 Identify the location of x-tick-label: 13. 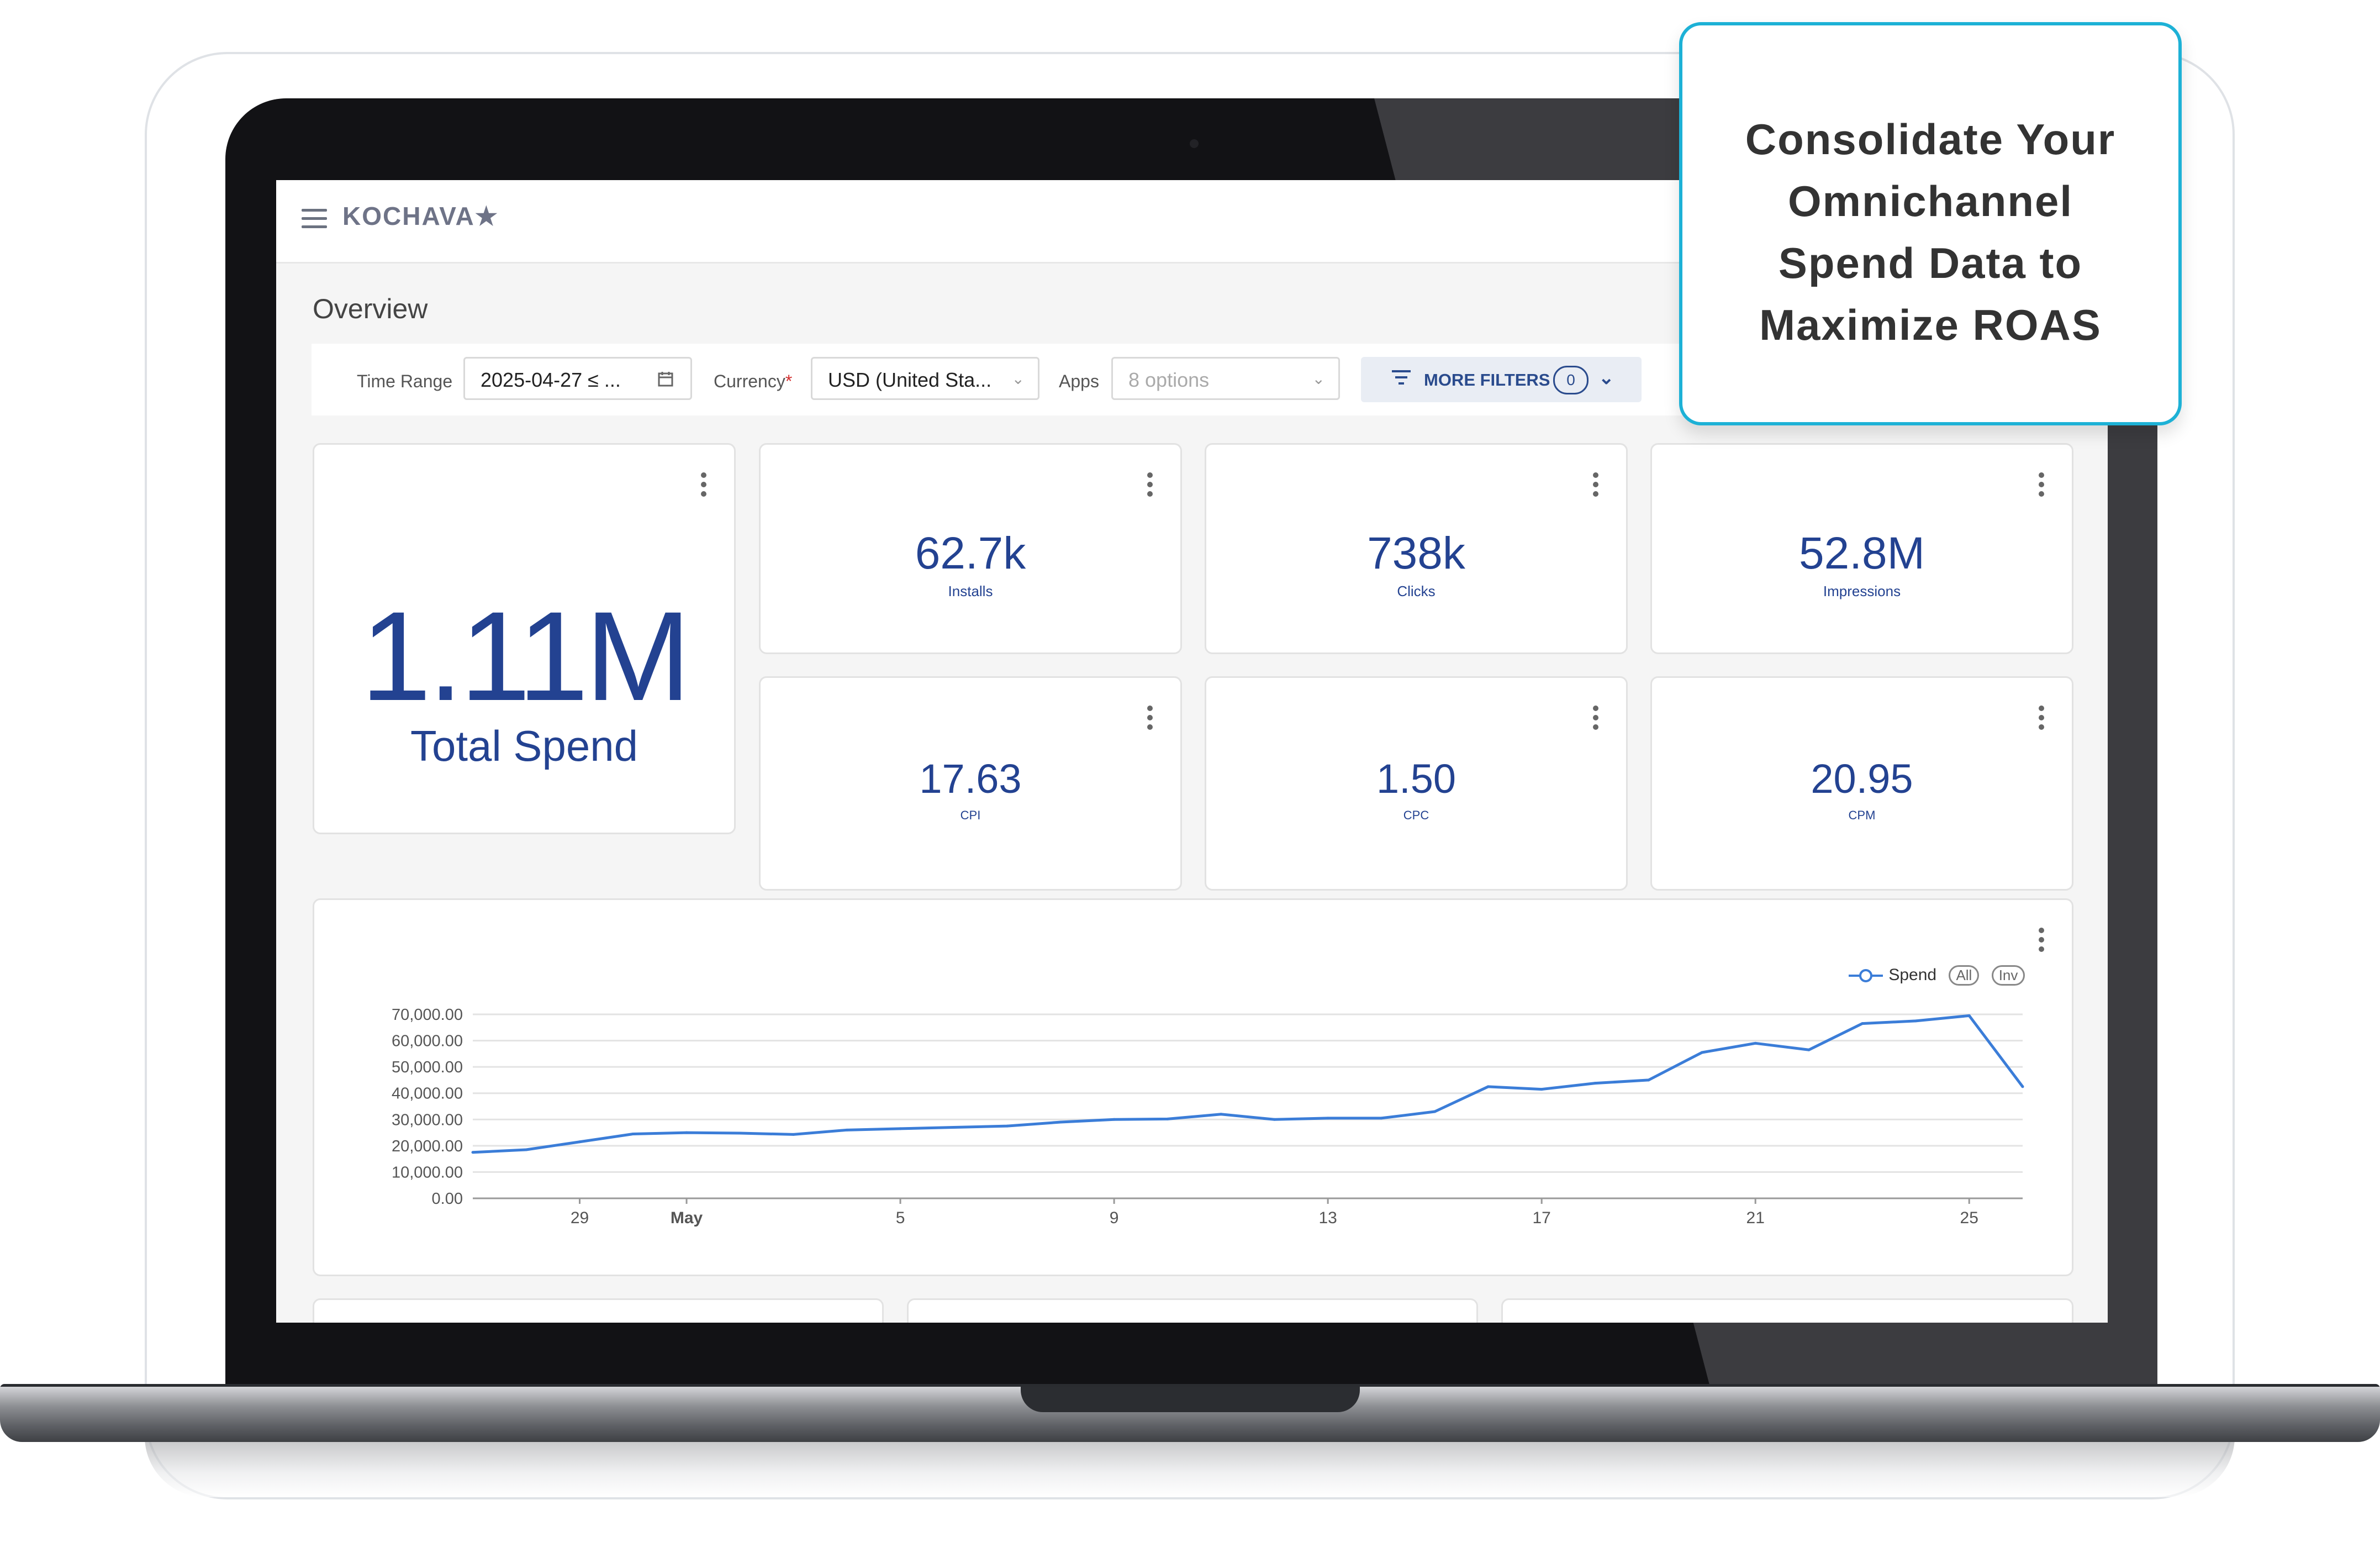
(1327, 1218).